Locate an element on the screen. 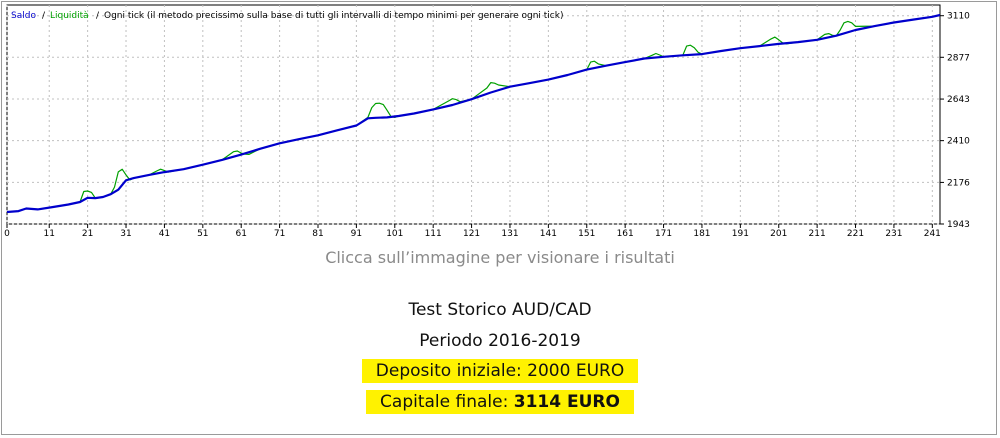 This screenshot has height=438, width=1000. x-tick-label: 31 is located at coordinates (125, 234).